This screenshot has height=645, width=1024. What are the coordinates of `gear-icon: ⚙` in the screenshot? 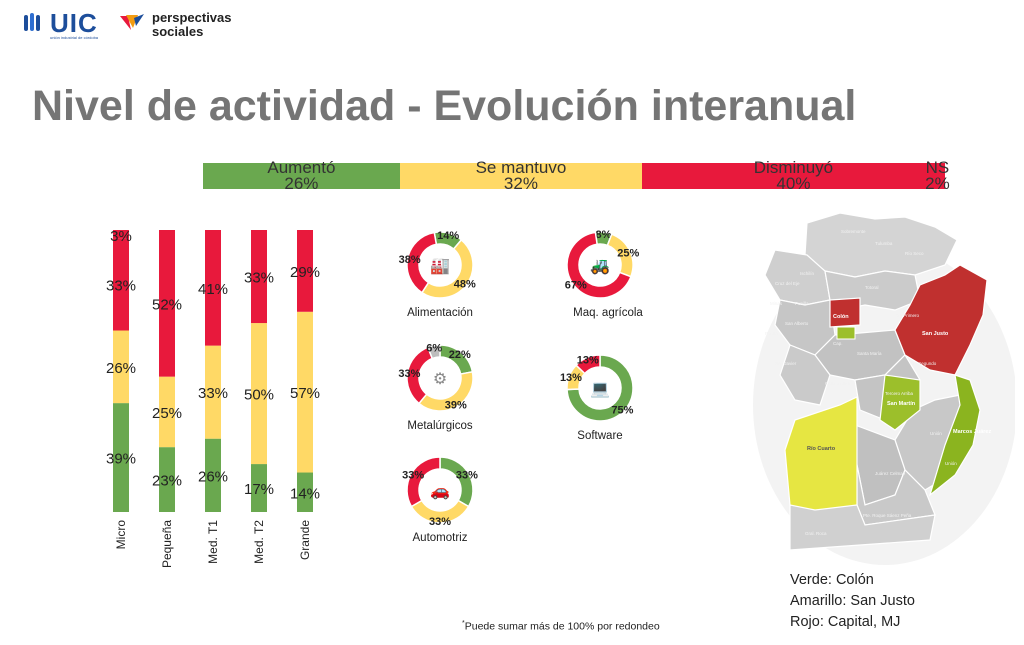 It's located at (440, 379).